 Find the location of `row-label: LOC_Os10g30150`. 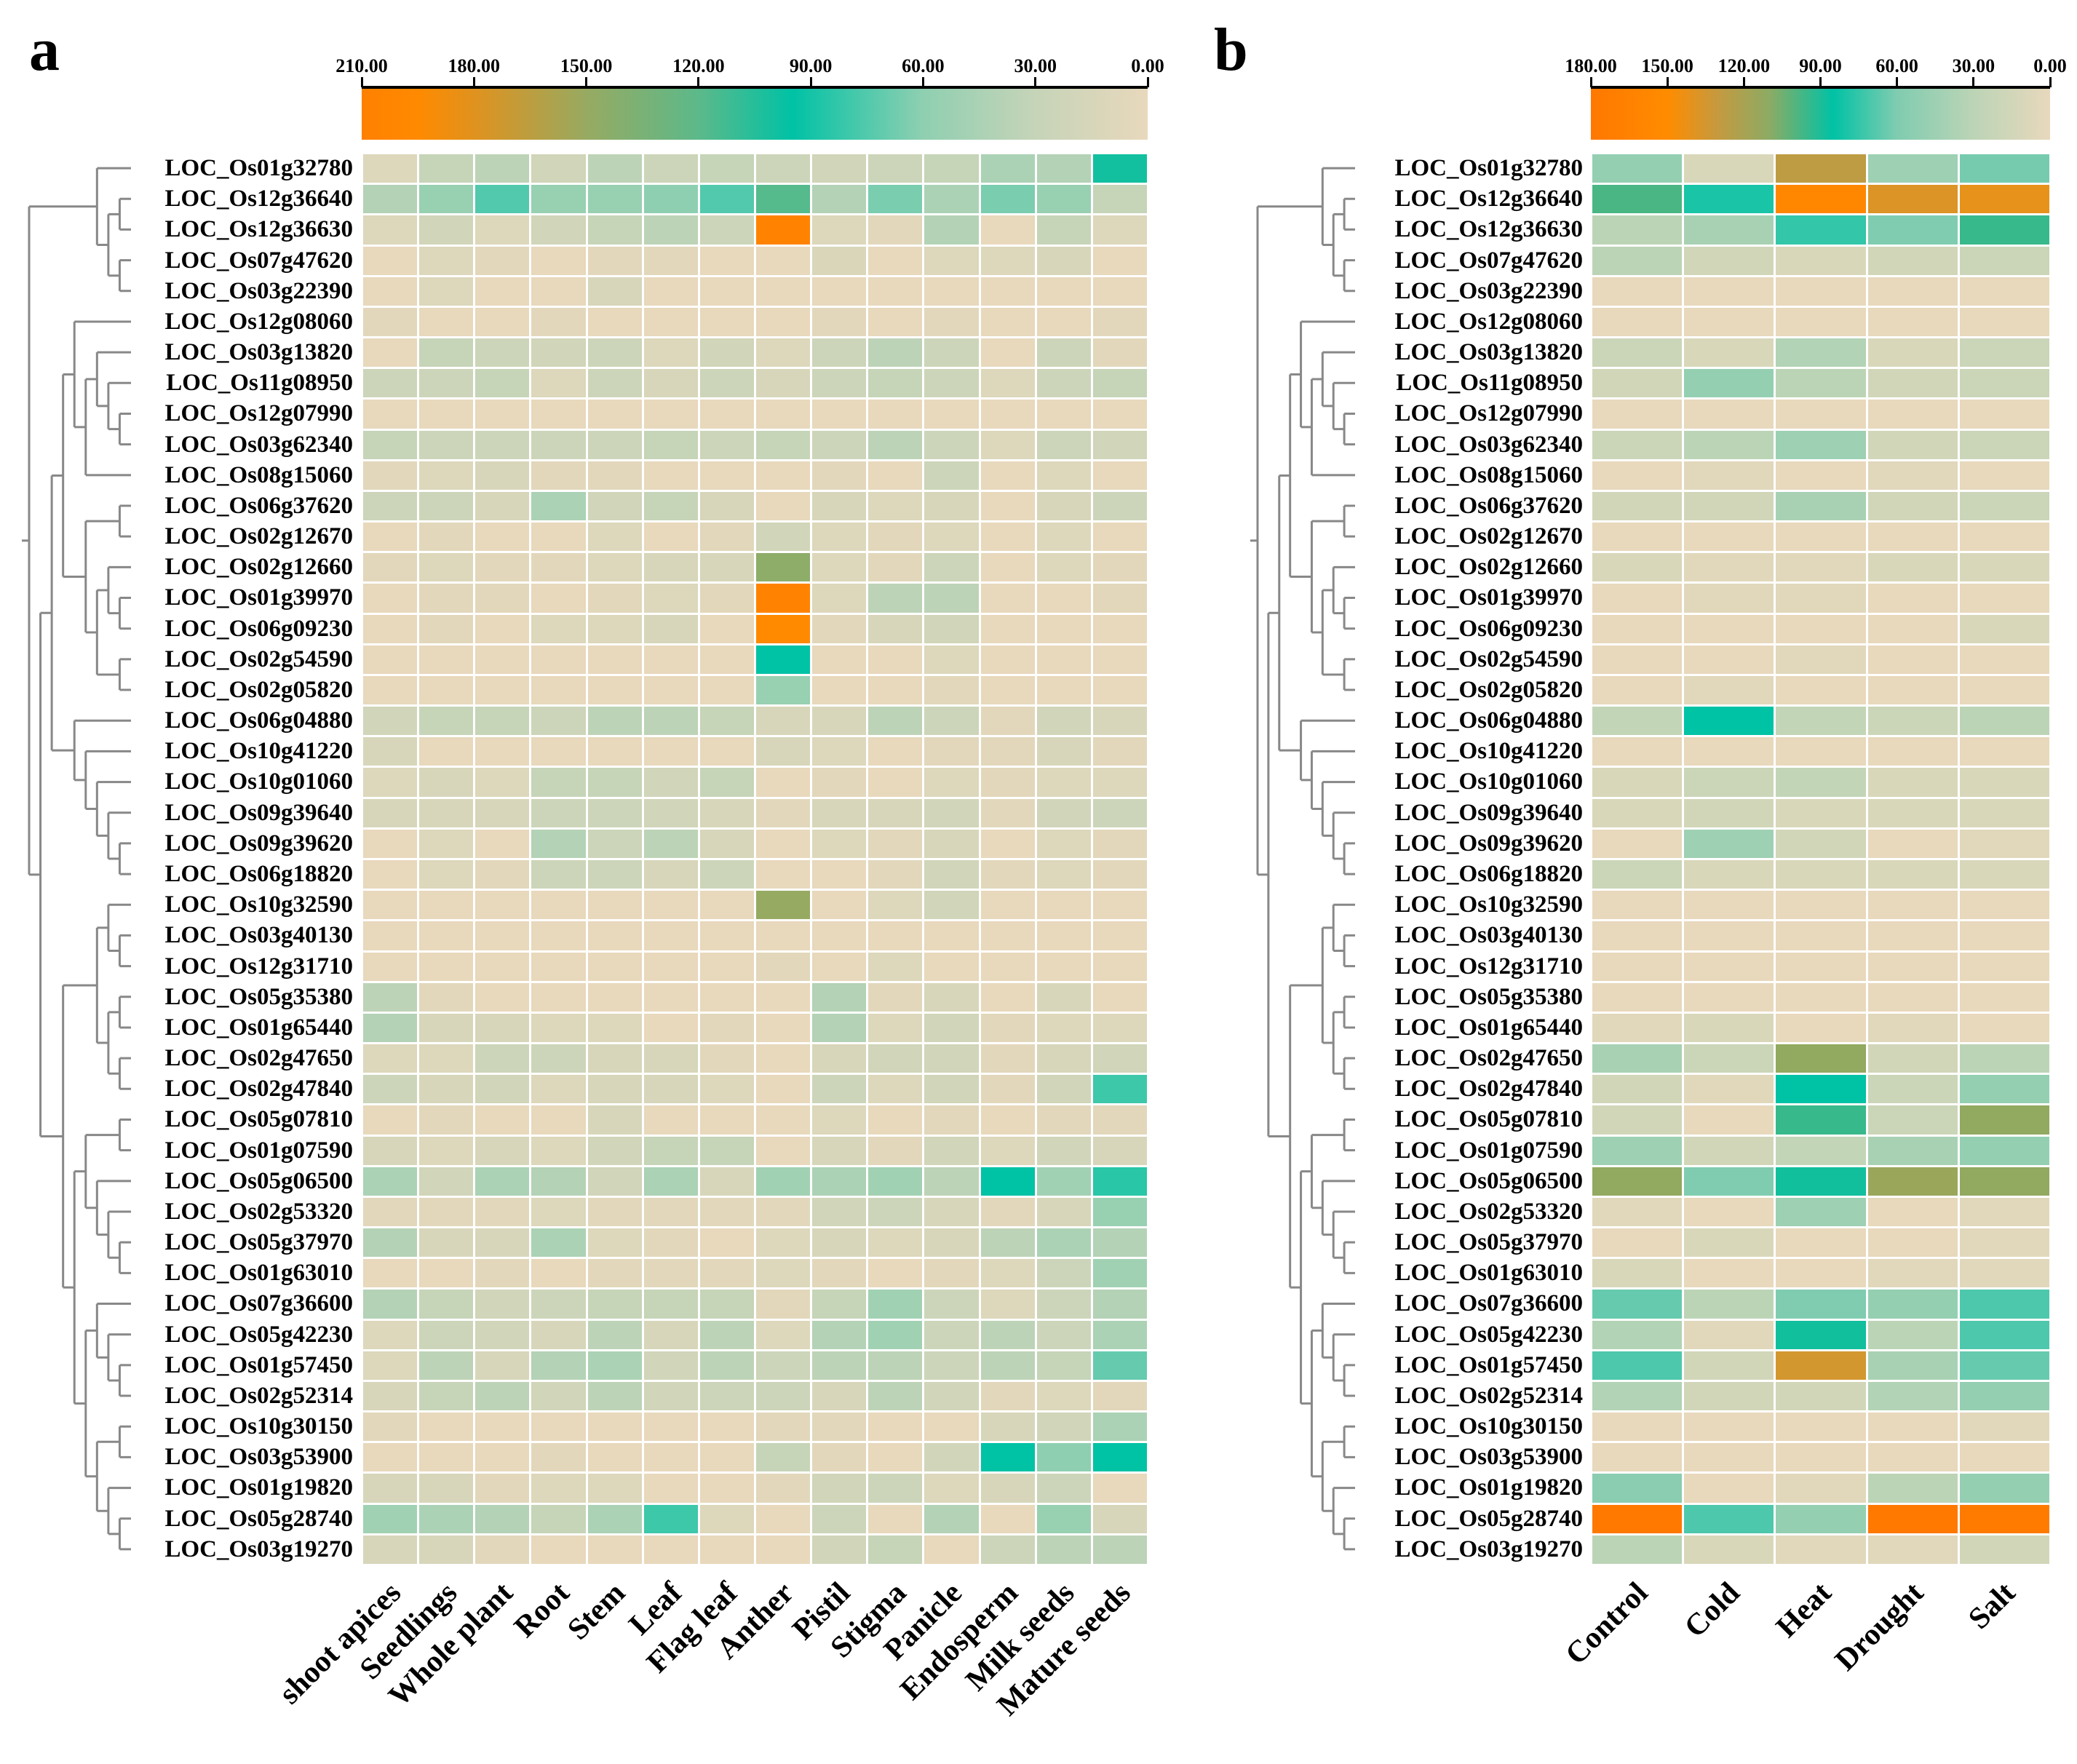

row-label: LOC_Os10g30150 is located at coordinates (258, 1426).